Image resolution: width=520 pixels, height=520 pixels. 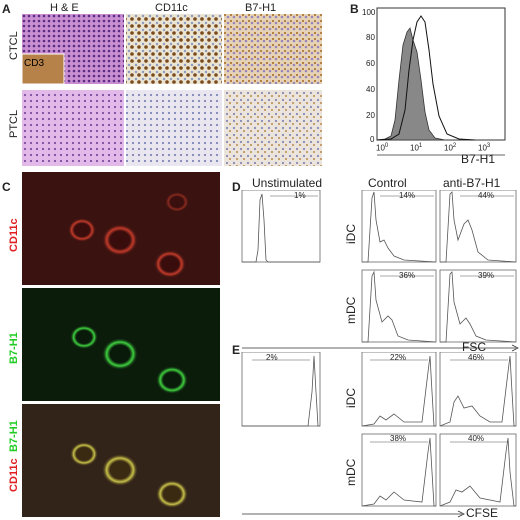 What do you see at coordinates (478, 159) in the screenshot?
I see `xlabel-b7h1: B7-H1` at bounding box center [478, 159].